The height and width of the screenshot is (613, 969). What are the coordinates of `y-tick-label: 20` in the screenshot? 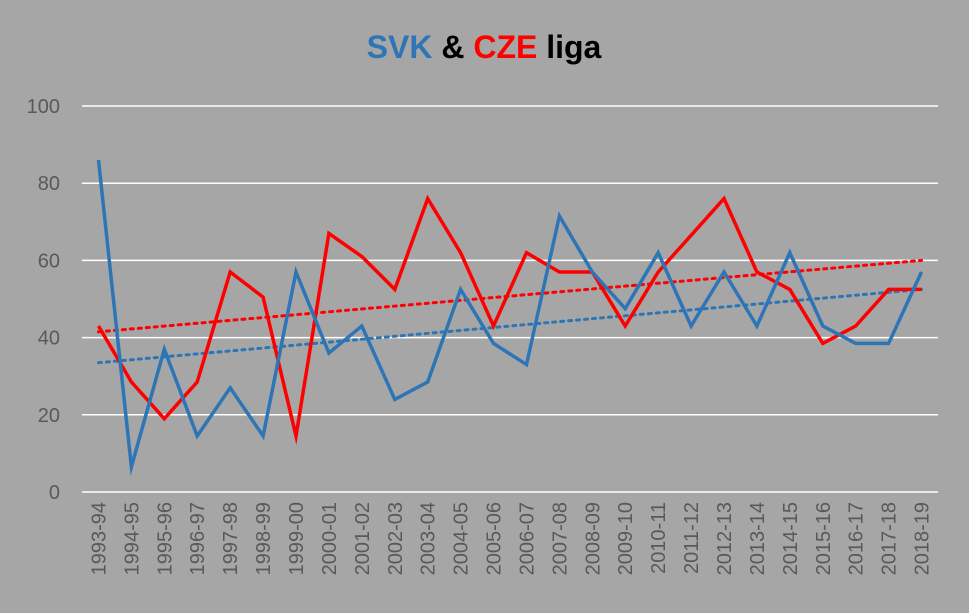 It's located at (49, 416).